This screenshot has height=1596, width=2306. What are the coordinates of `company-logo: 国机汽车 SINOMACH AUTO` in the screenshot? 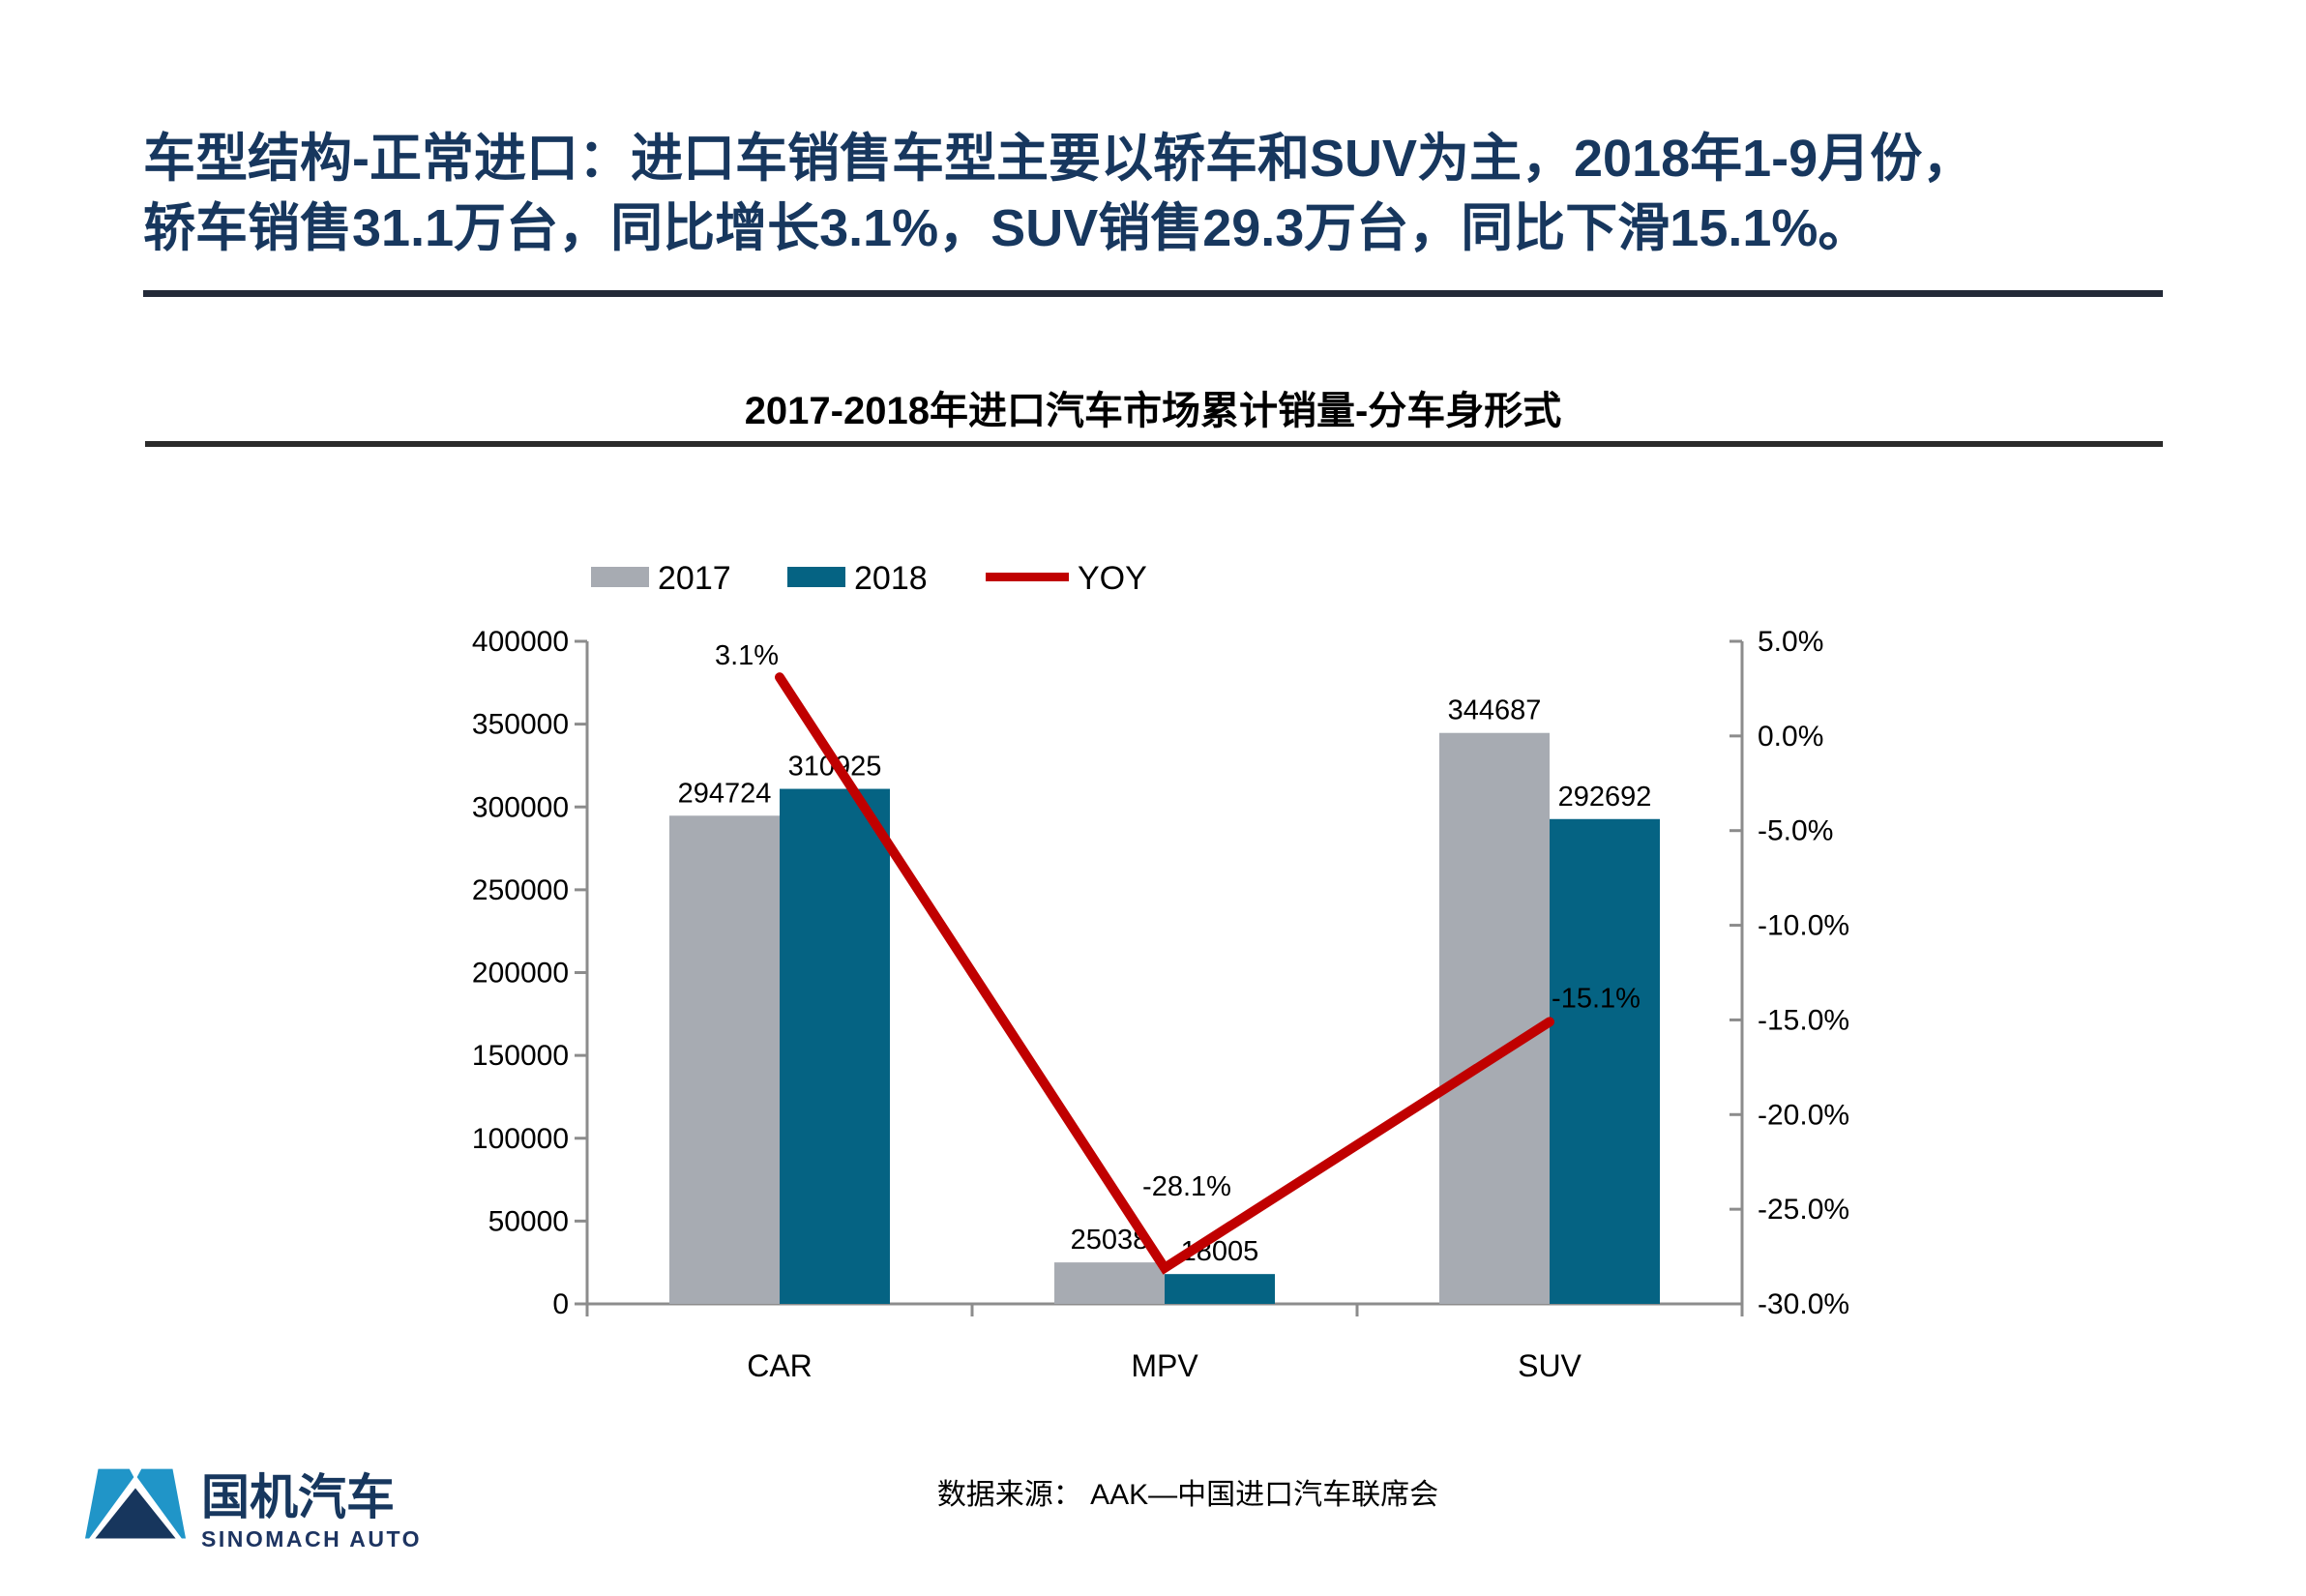 It's located at (253, 1507).